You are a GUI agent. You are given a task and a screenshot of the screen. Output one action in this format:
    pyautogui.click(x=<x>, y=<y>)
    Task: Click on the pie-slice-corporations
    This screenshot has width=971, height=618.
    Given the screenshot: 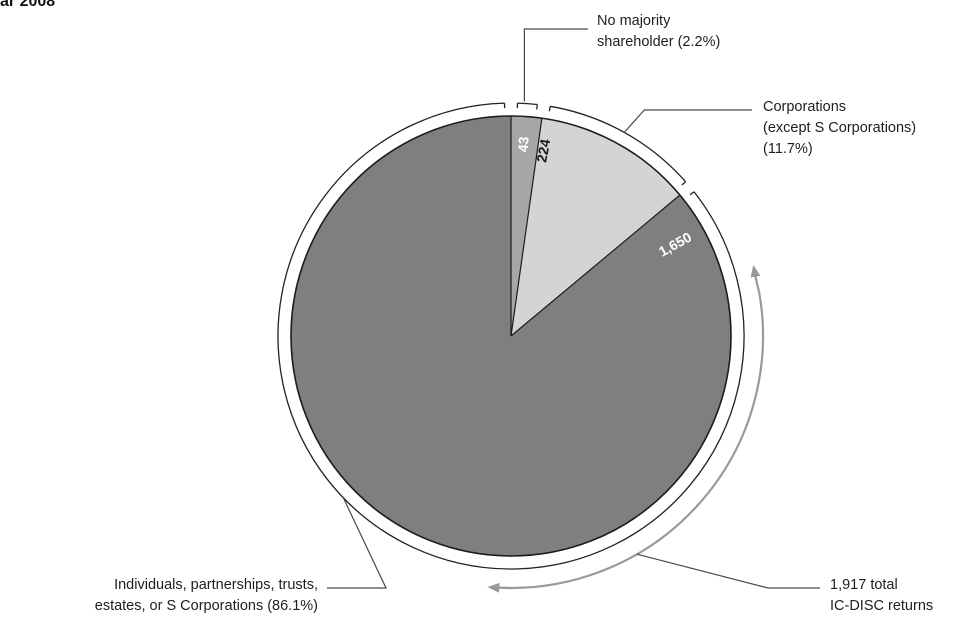 What is the action you would take?
    pyautogui.click(x=595, y=227)
    